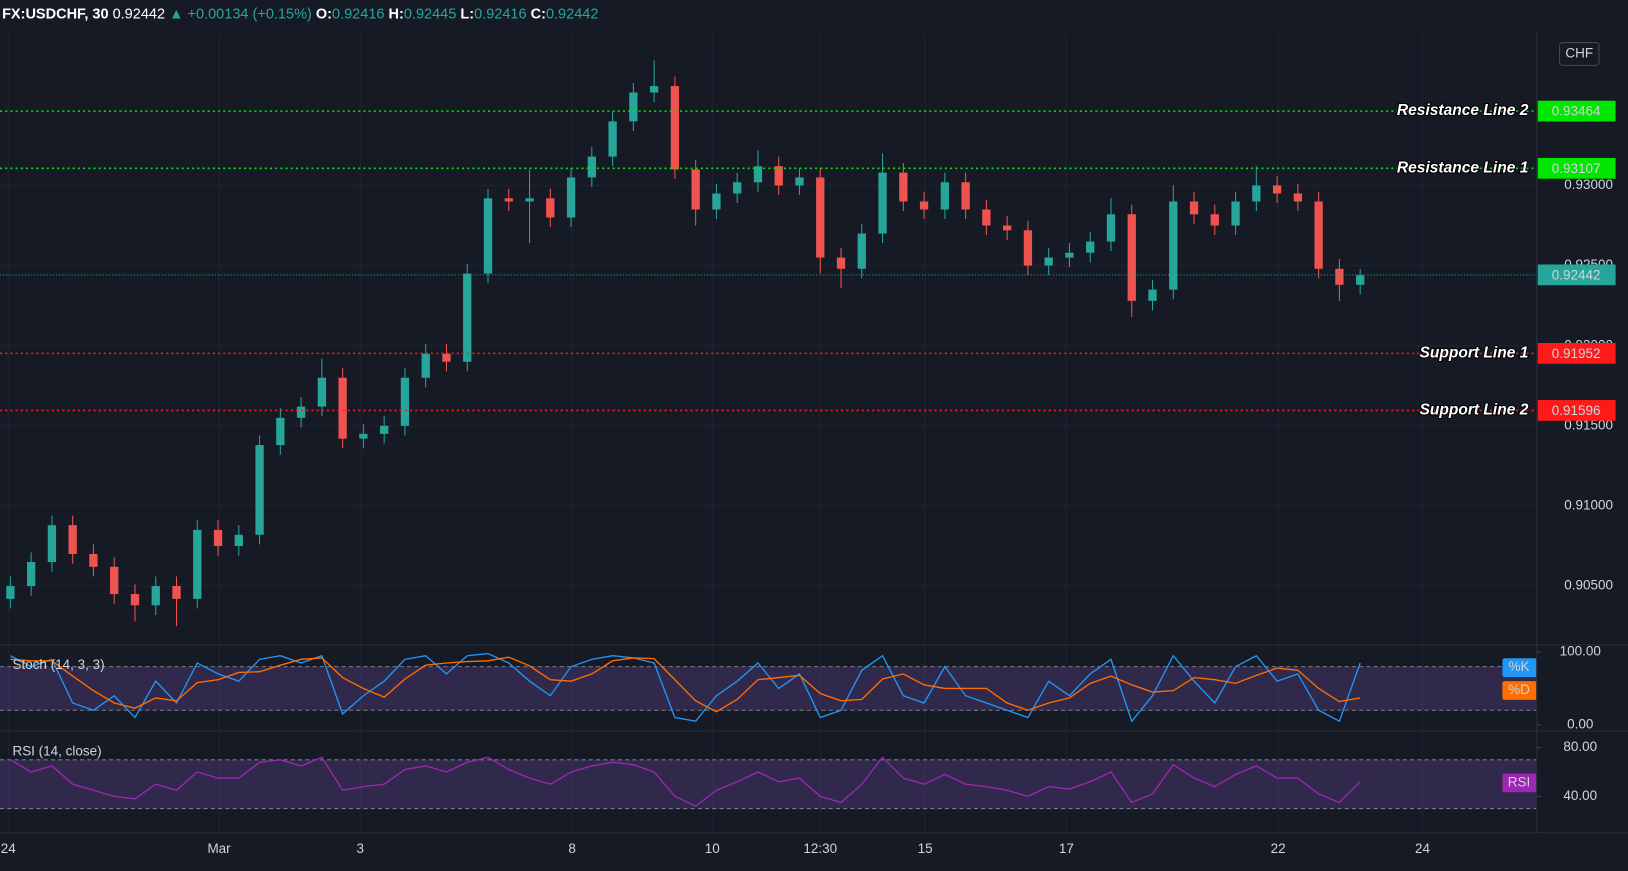  What do you see at coordinates (1463, 110) in the screenshot?
I see `level-name: Resistance Line 2` at bounding box center [1463, 110].